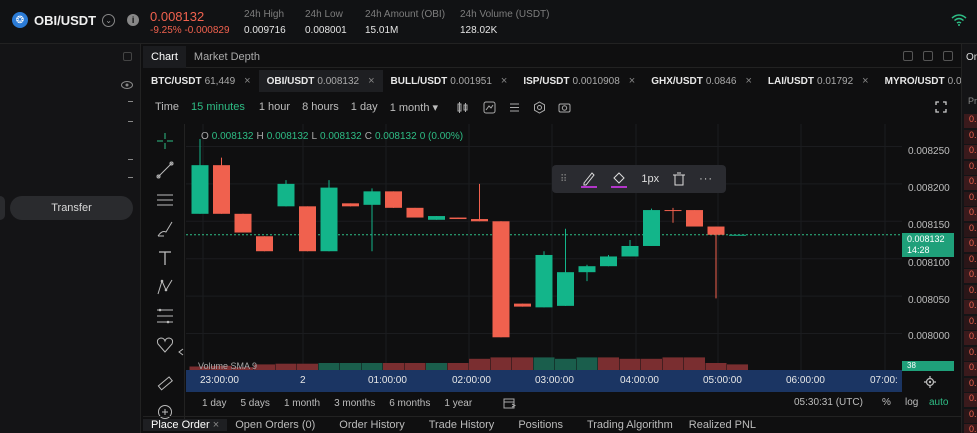 The height and width of the screenshot is (433, 977). I want to click on eye-icon, so click(127, 85).